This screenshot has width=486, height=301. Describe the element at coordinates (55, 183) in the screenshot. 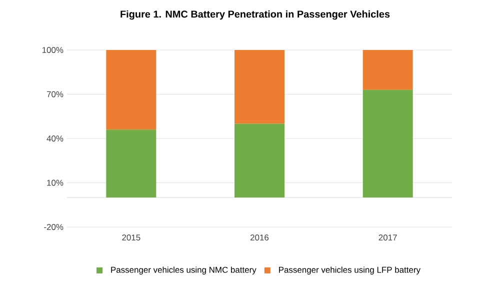

I see `y-tick-label: 10%` at that location.